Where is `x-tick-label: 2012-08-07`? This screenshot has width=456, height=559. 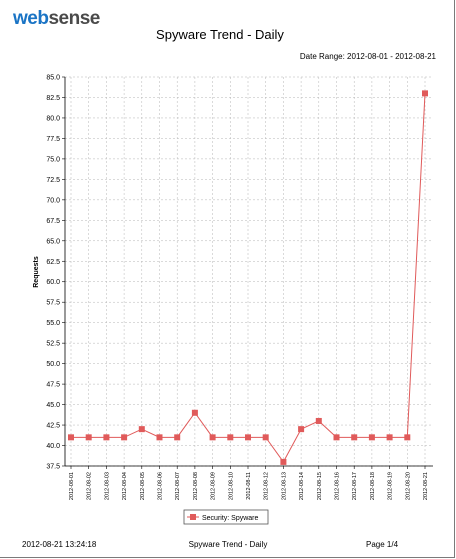
x-tick-label: 2012-08-07 is located at coordinates (178, 486).